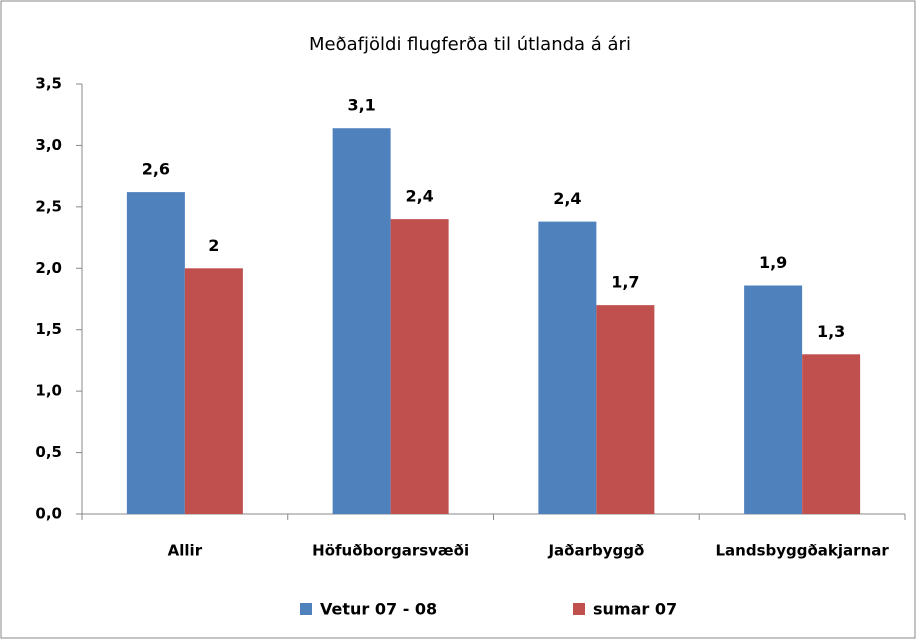 Image resolution: width=916 pixels, height=639 pixels. Describe the element at coordinates (635, 609) in the screenshot. I see `legend-label: sumar 07` at that location.